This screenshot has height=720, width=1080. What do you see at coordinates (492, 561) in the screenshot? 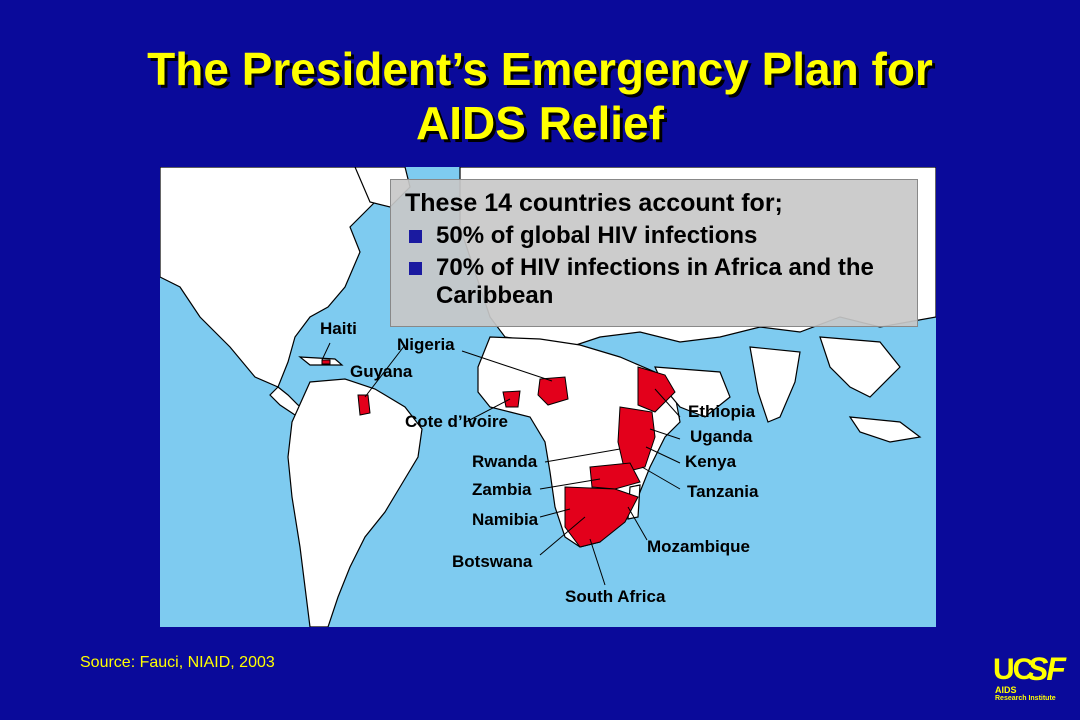
I see `label-botswana: Botswana` at bounding box center [492, 561].